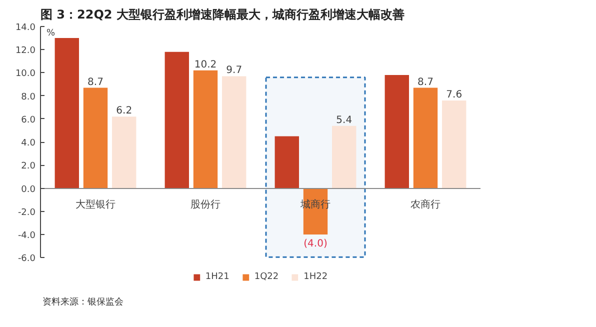 The height and width of the screenshot is (327, 596). What do you see at coordinates (124, 111) in the screenshot?
I see `data-label: 6.2` at bounding box center [124, 111].